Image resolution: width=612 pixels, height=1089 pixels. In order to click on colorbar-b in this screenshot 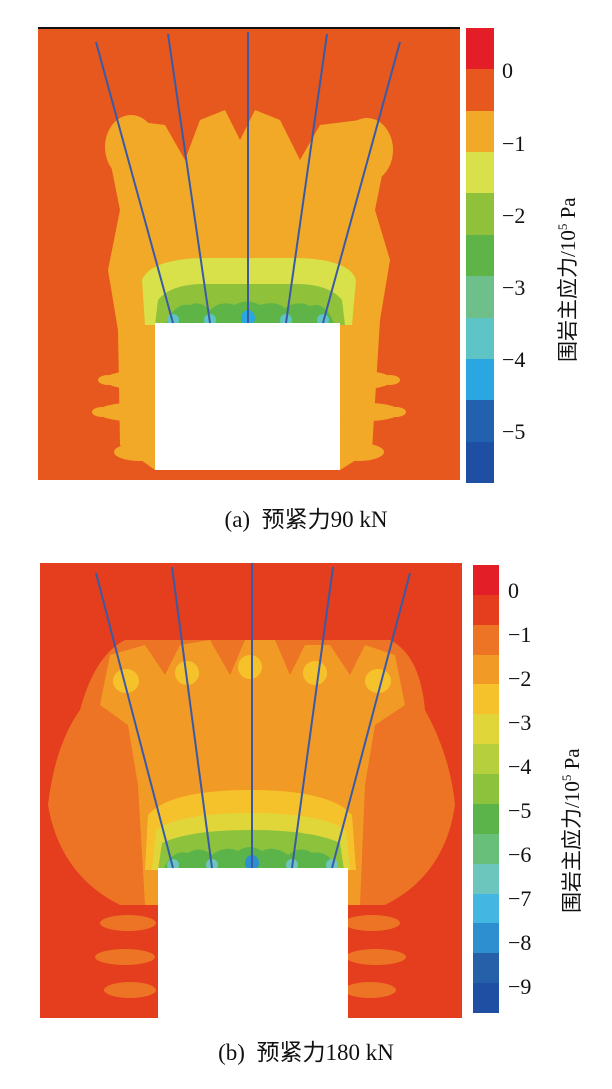, I will do `click(486, 789)`.